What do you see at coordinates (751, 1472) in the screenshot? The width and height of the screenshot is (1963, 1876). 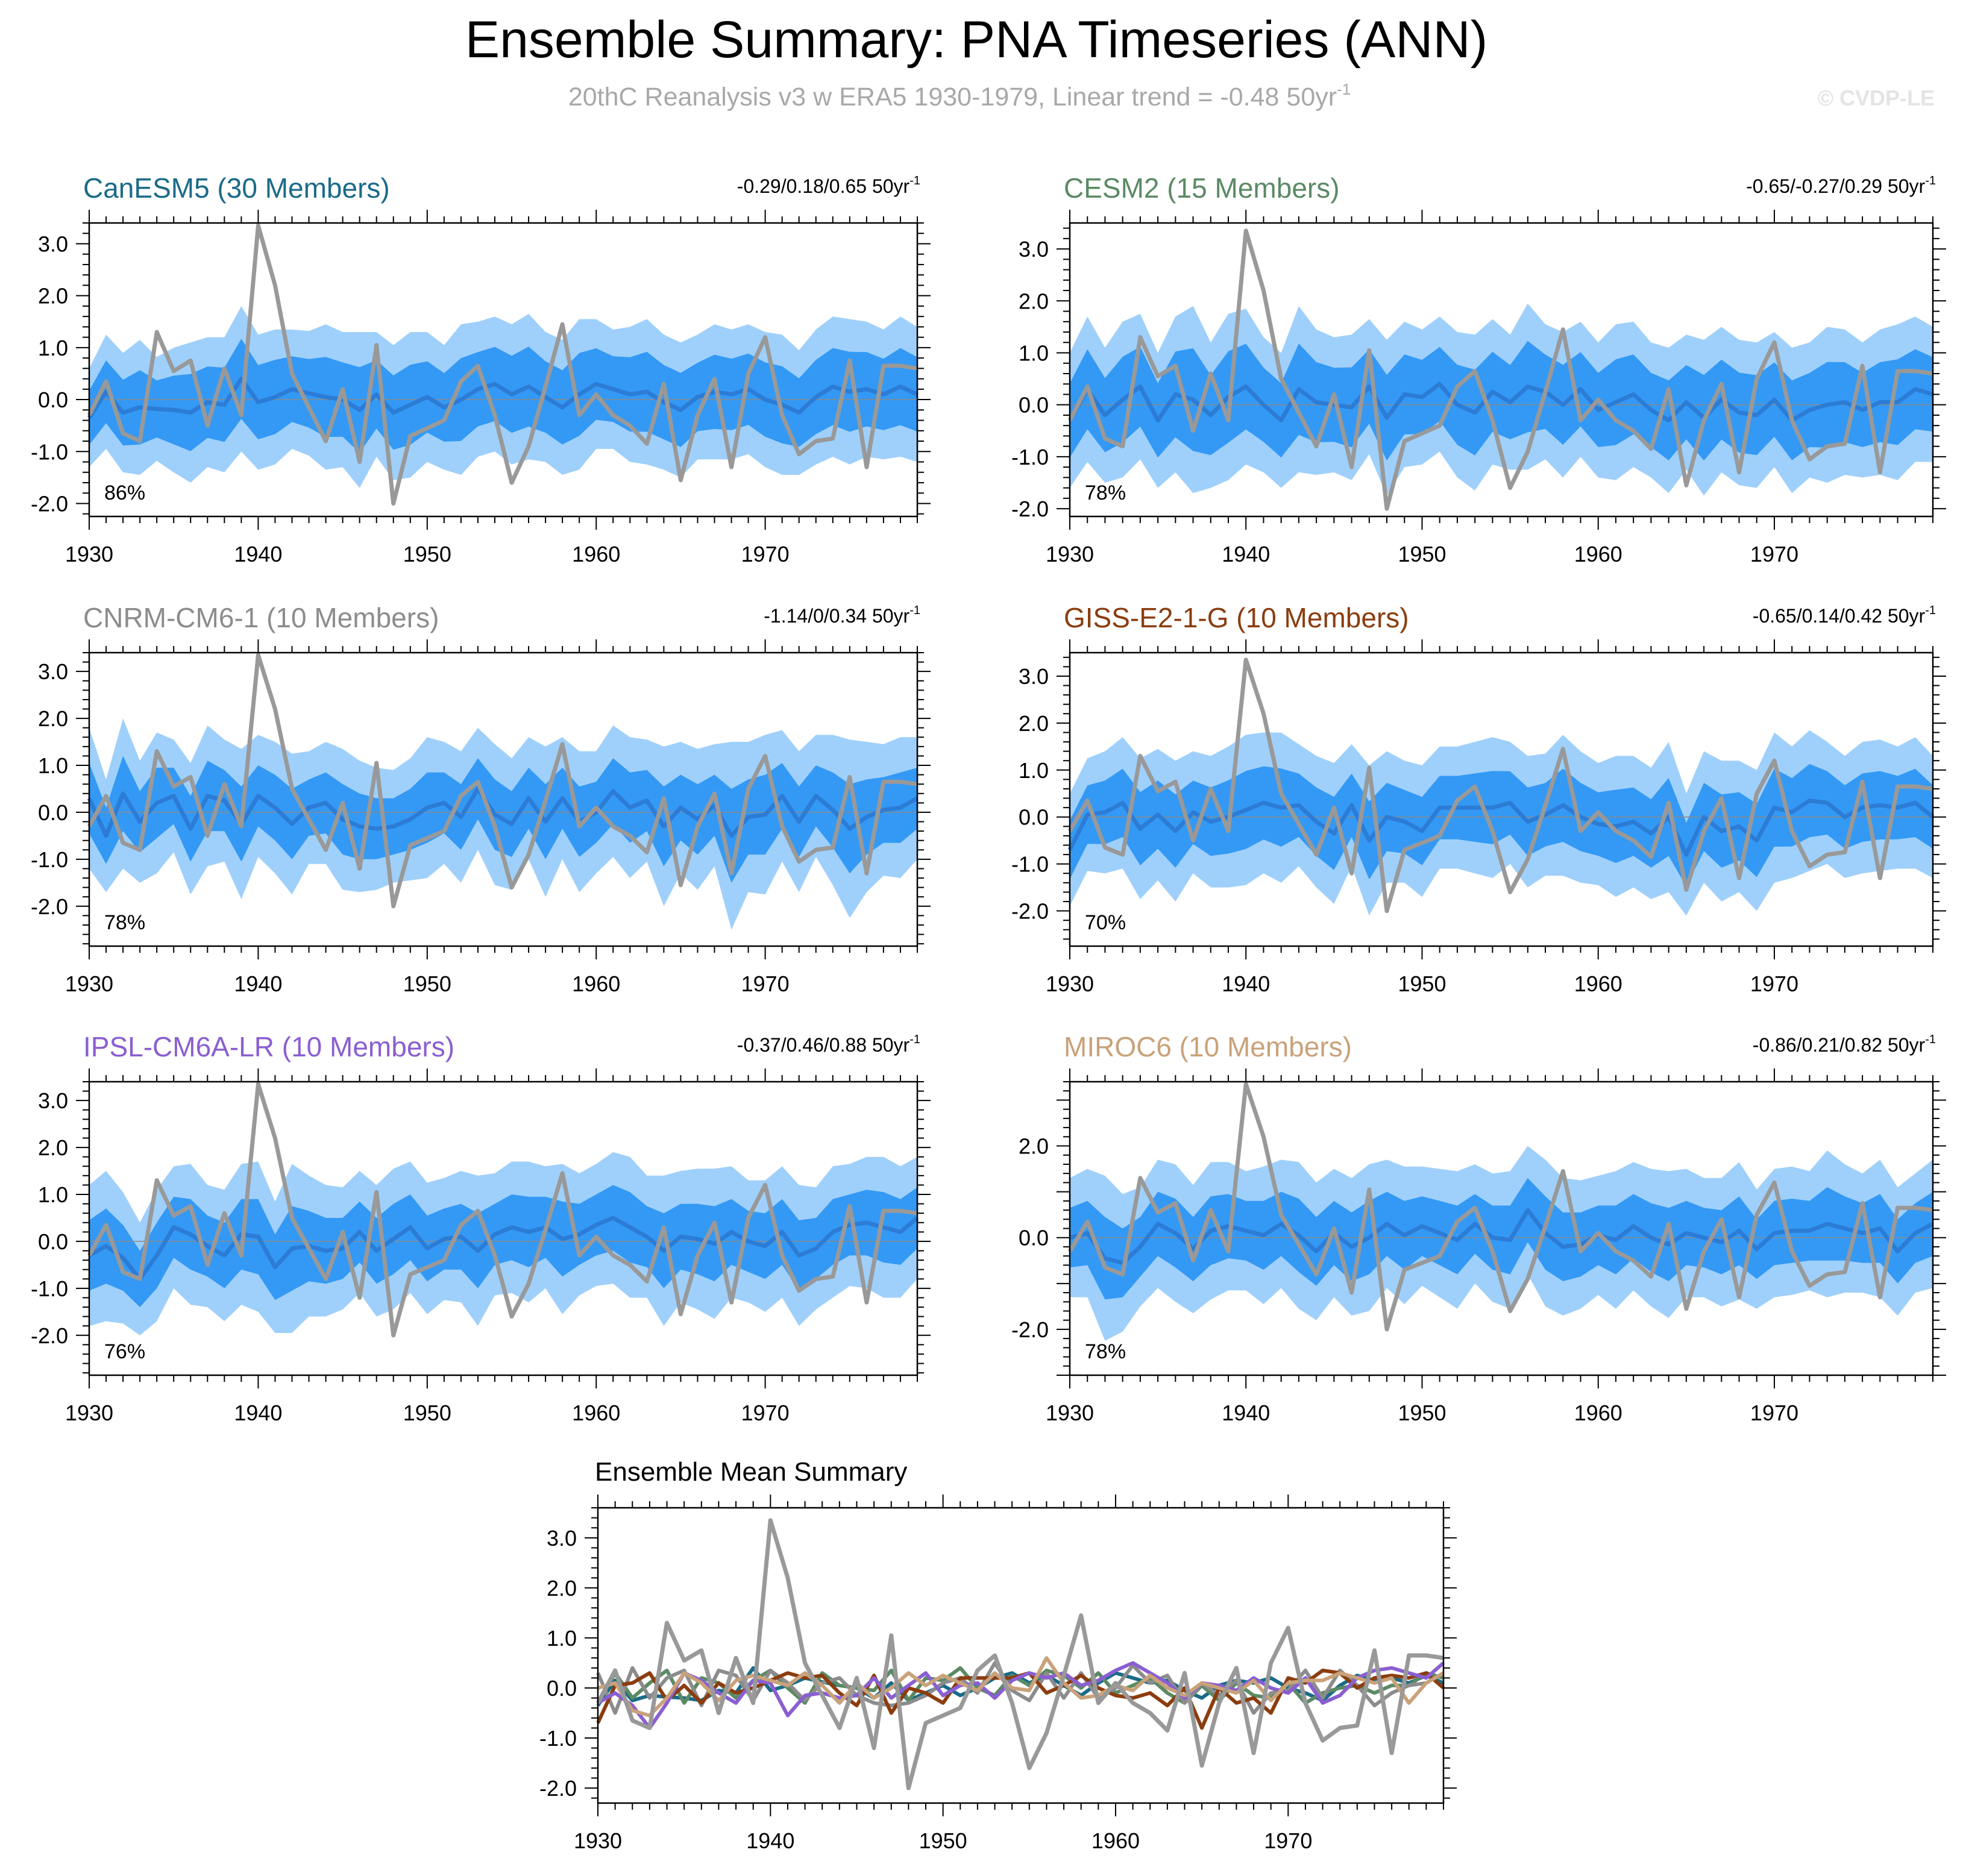 I see `panel-title: Ensemble Mean Summary` at bounding box center [751, 1472].